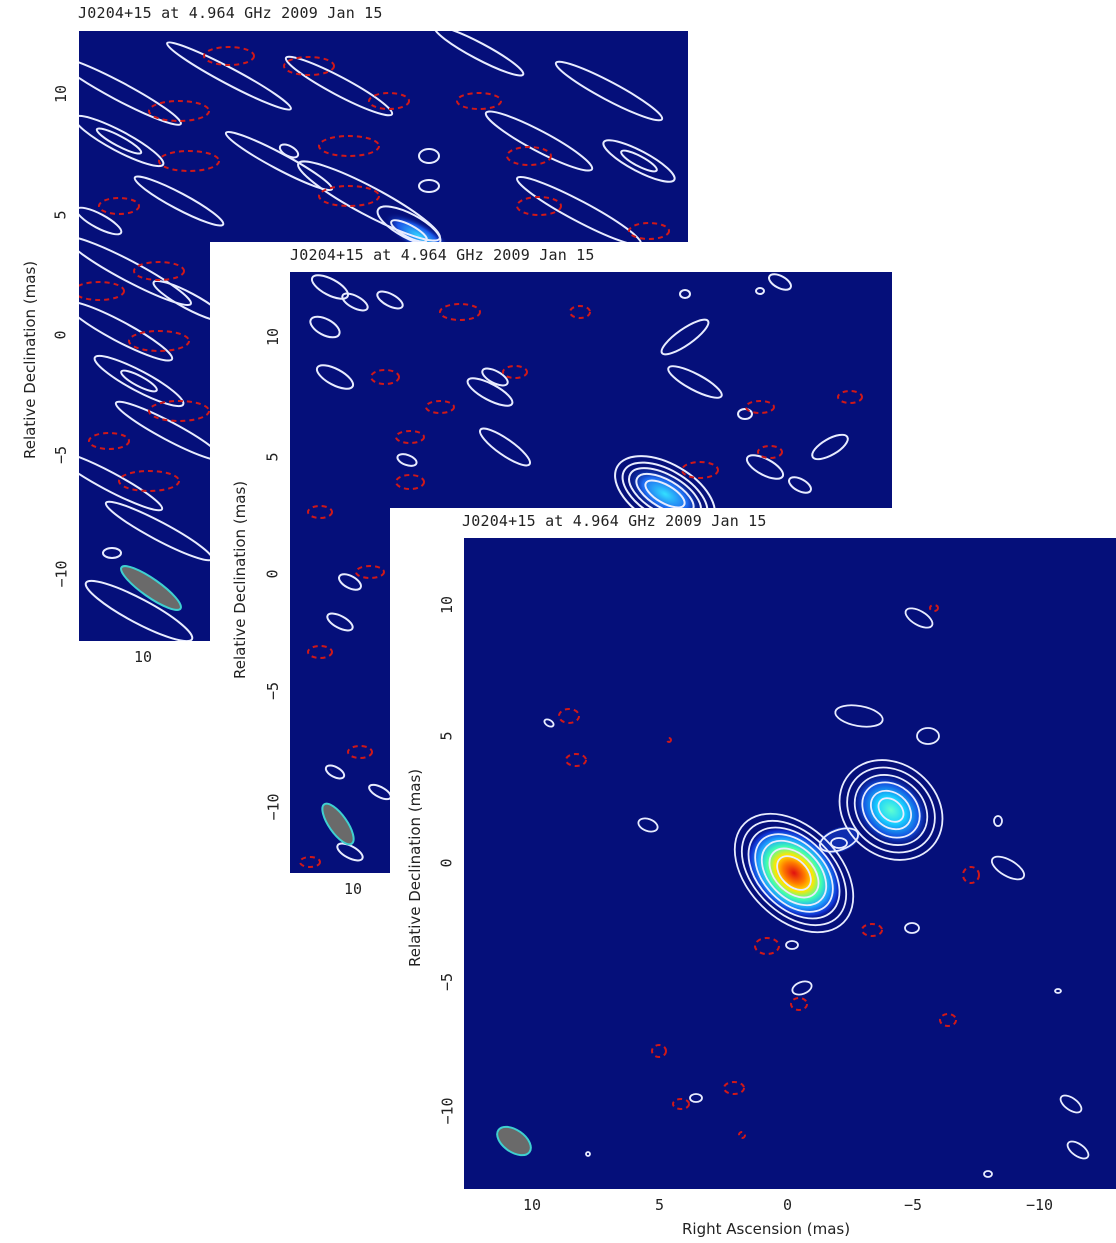  What do you see at coordinates (660, 1205) in the screenshot?
I see `x-tick-label: 5` at bounding box center [660, 1205].